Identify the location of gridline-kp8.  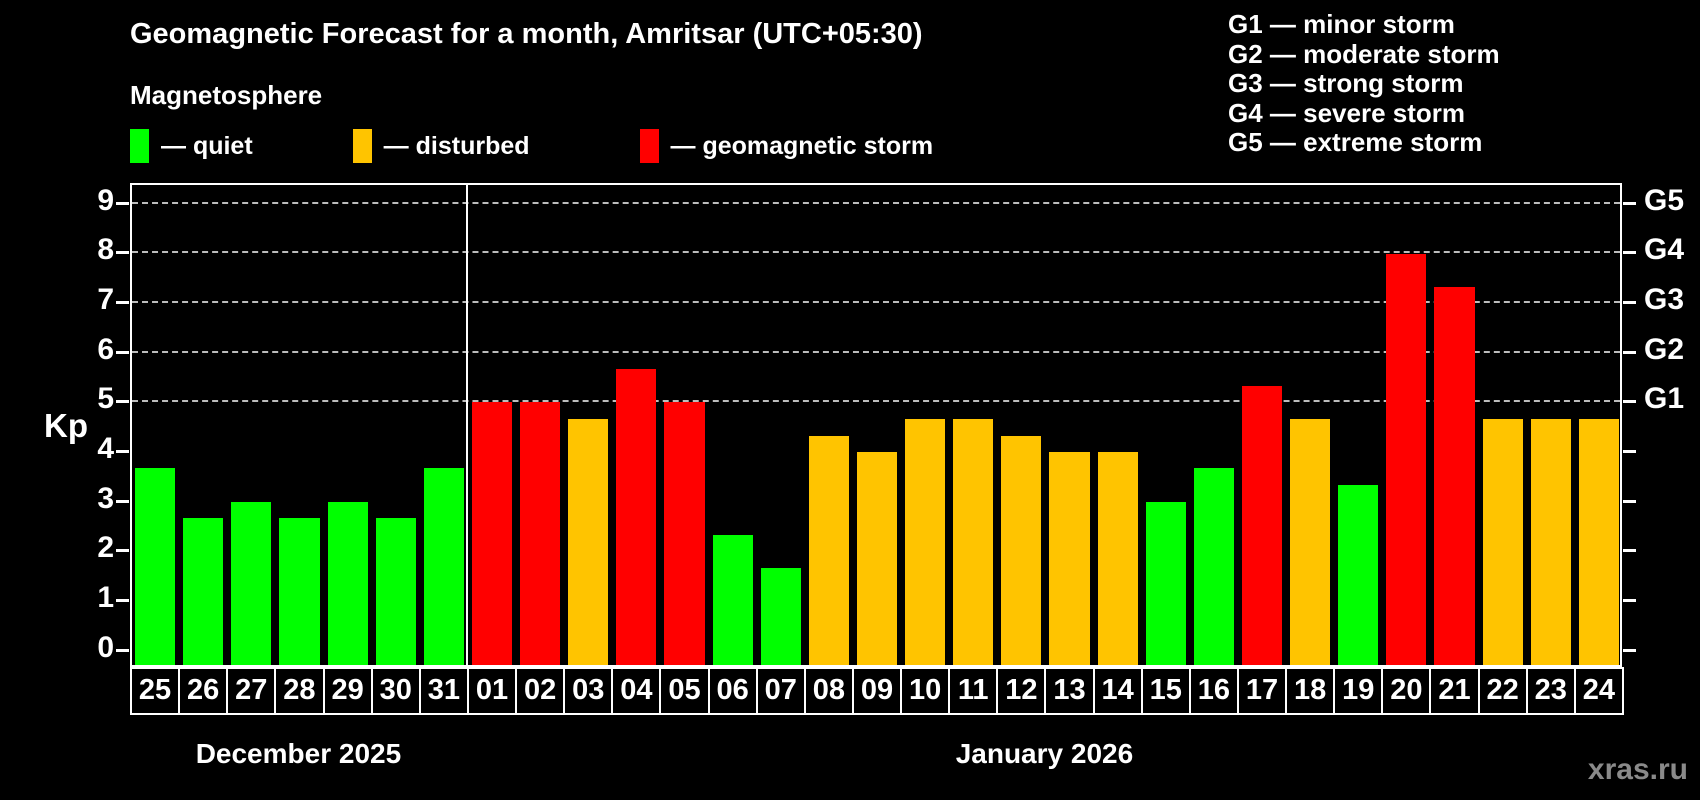
(876, 252).